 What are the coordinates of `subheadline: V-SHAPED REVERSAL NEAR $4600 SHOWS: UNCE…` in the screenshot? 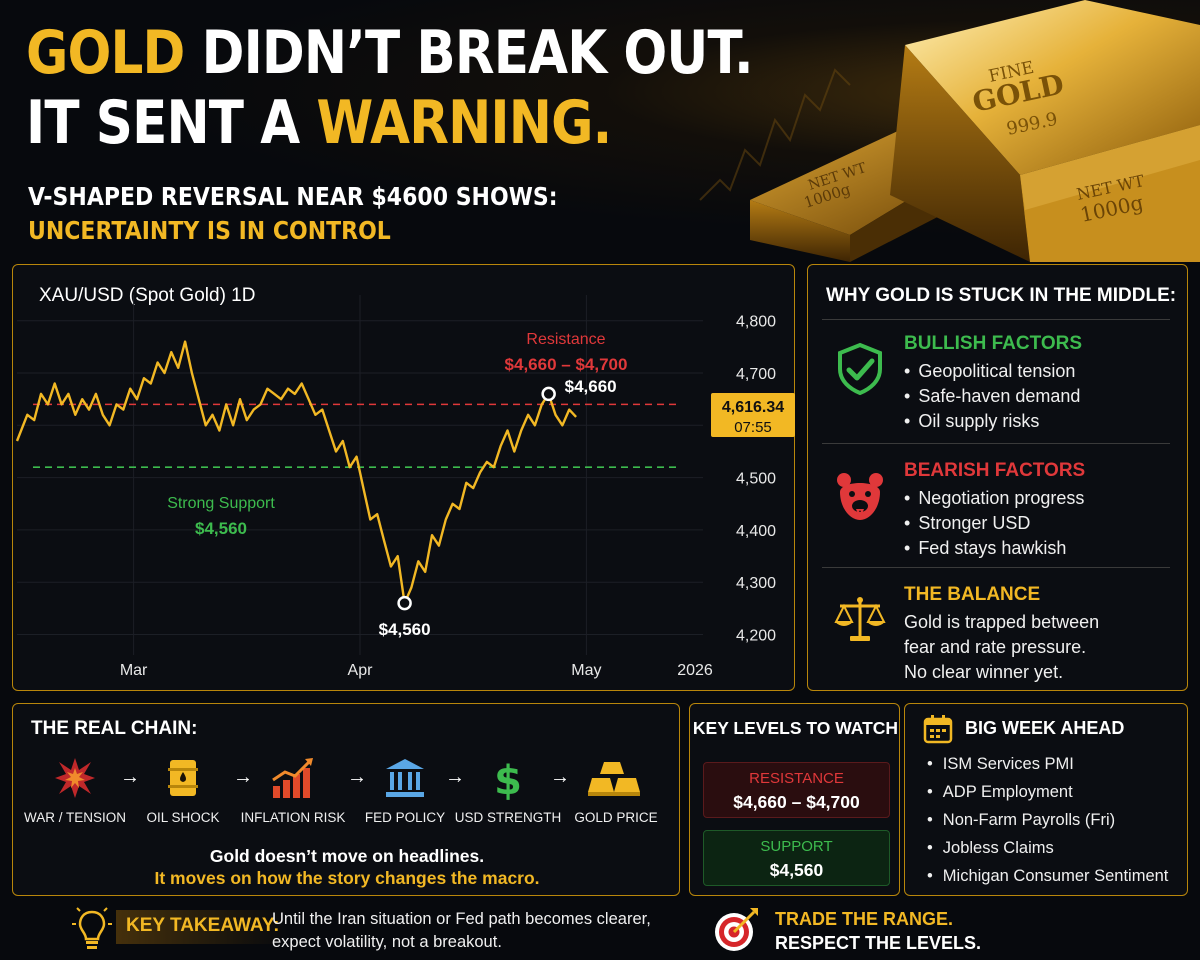 It's located at (293, 214).